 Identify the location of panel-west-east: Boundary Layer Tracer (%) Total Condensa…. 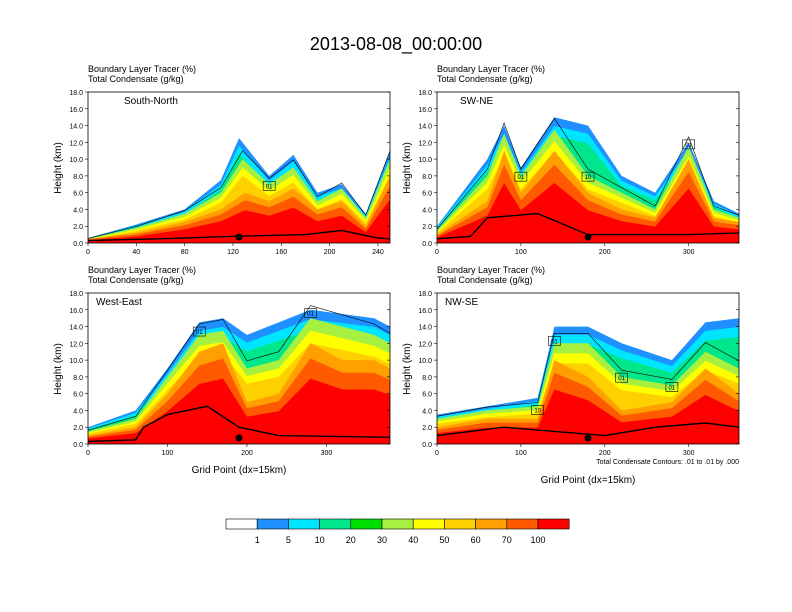
(222, 370).